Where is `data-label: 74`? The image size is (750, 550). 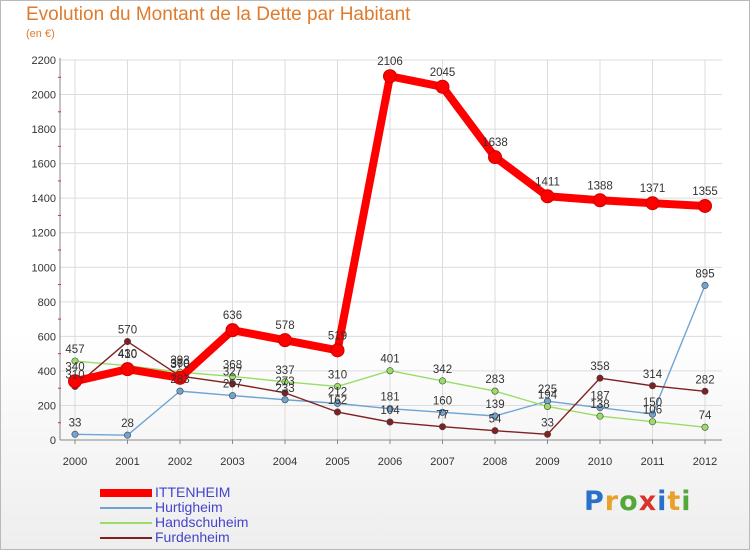 data-label: 74 is located at coordinates (705, 416).